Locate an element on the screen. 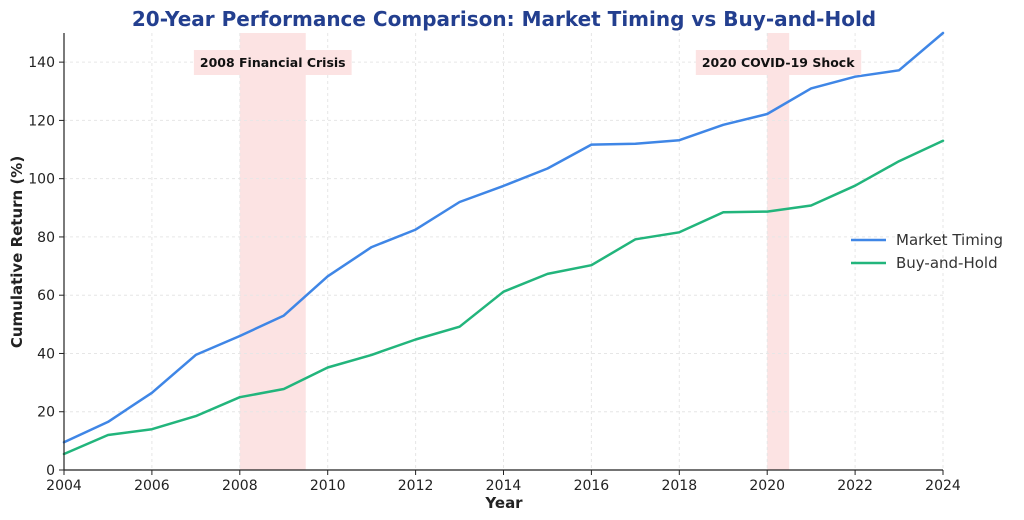 The height and width of the screenshot is (520, 1024). legend: Market Timing Buy-and-Hold is located at coordinates (927, 251).